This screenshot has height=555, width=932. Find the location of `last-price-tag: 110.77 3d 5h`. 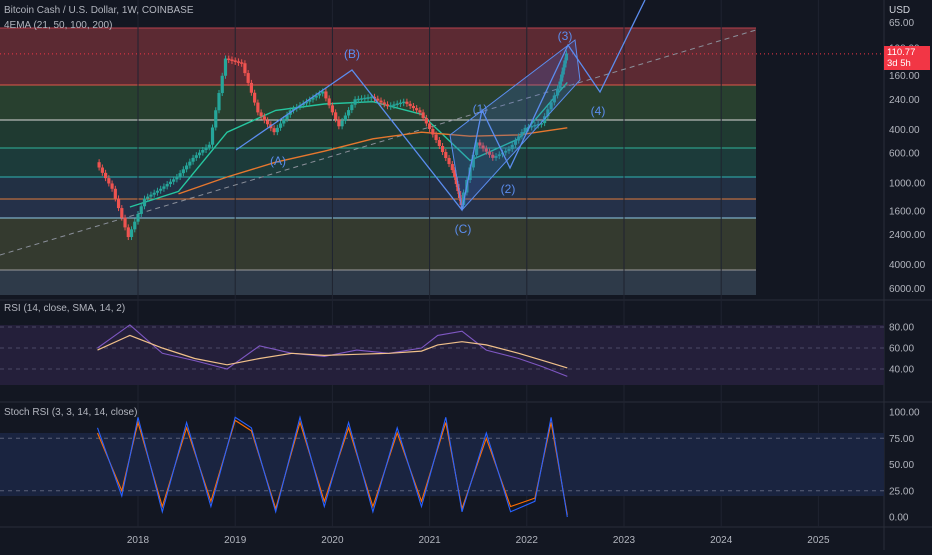

last-price-tag: 110.77 3d 5h is located at coordinates (907, 58).